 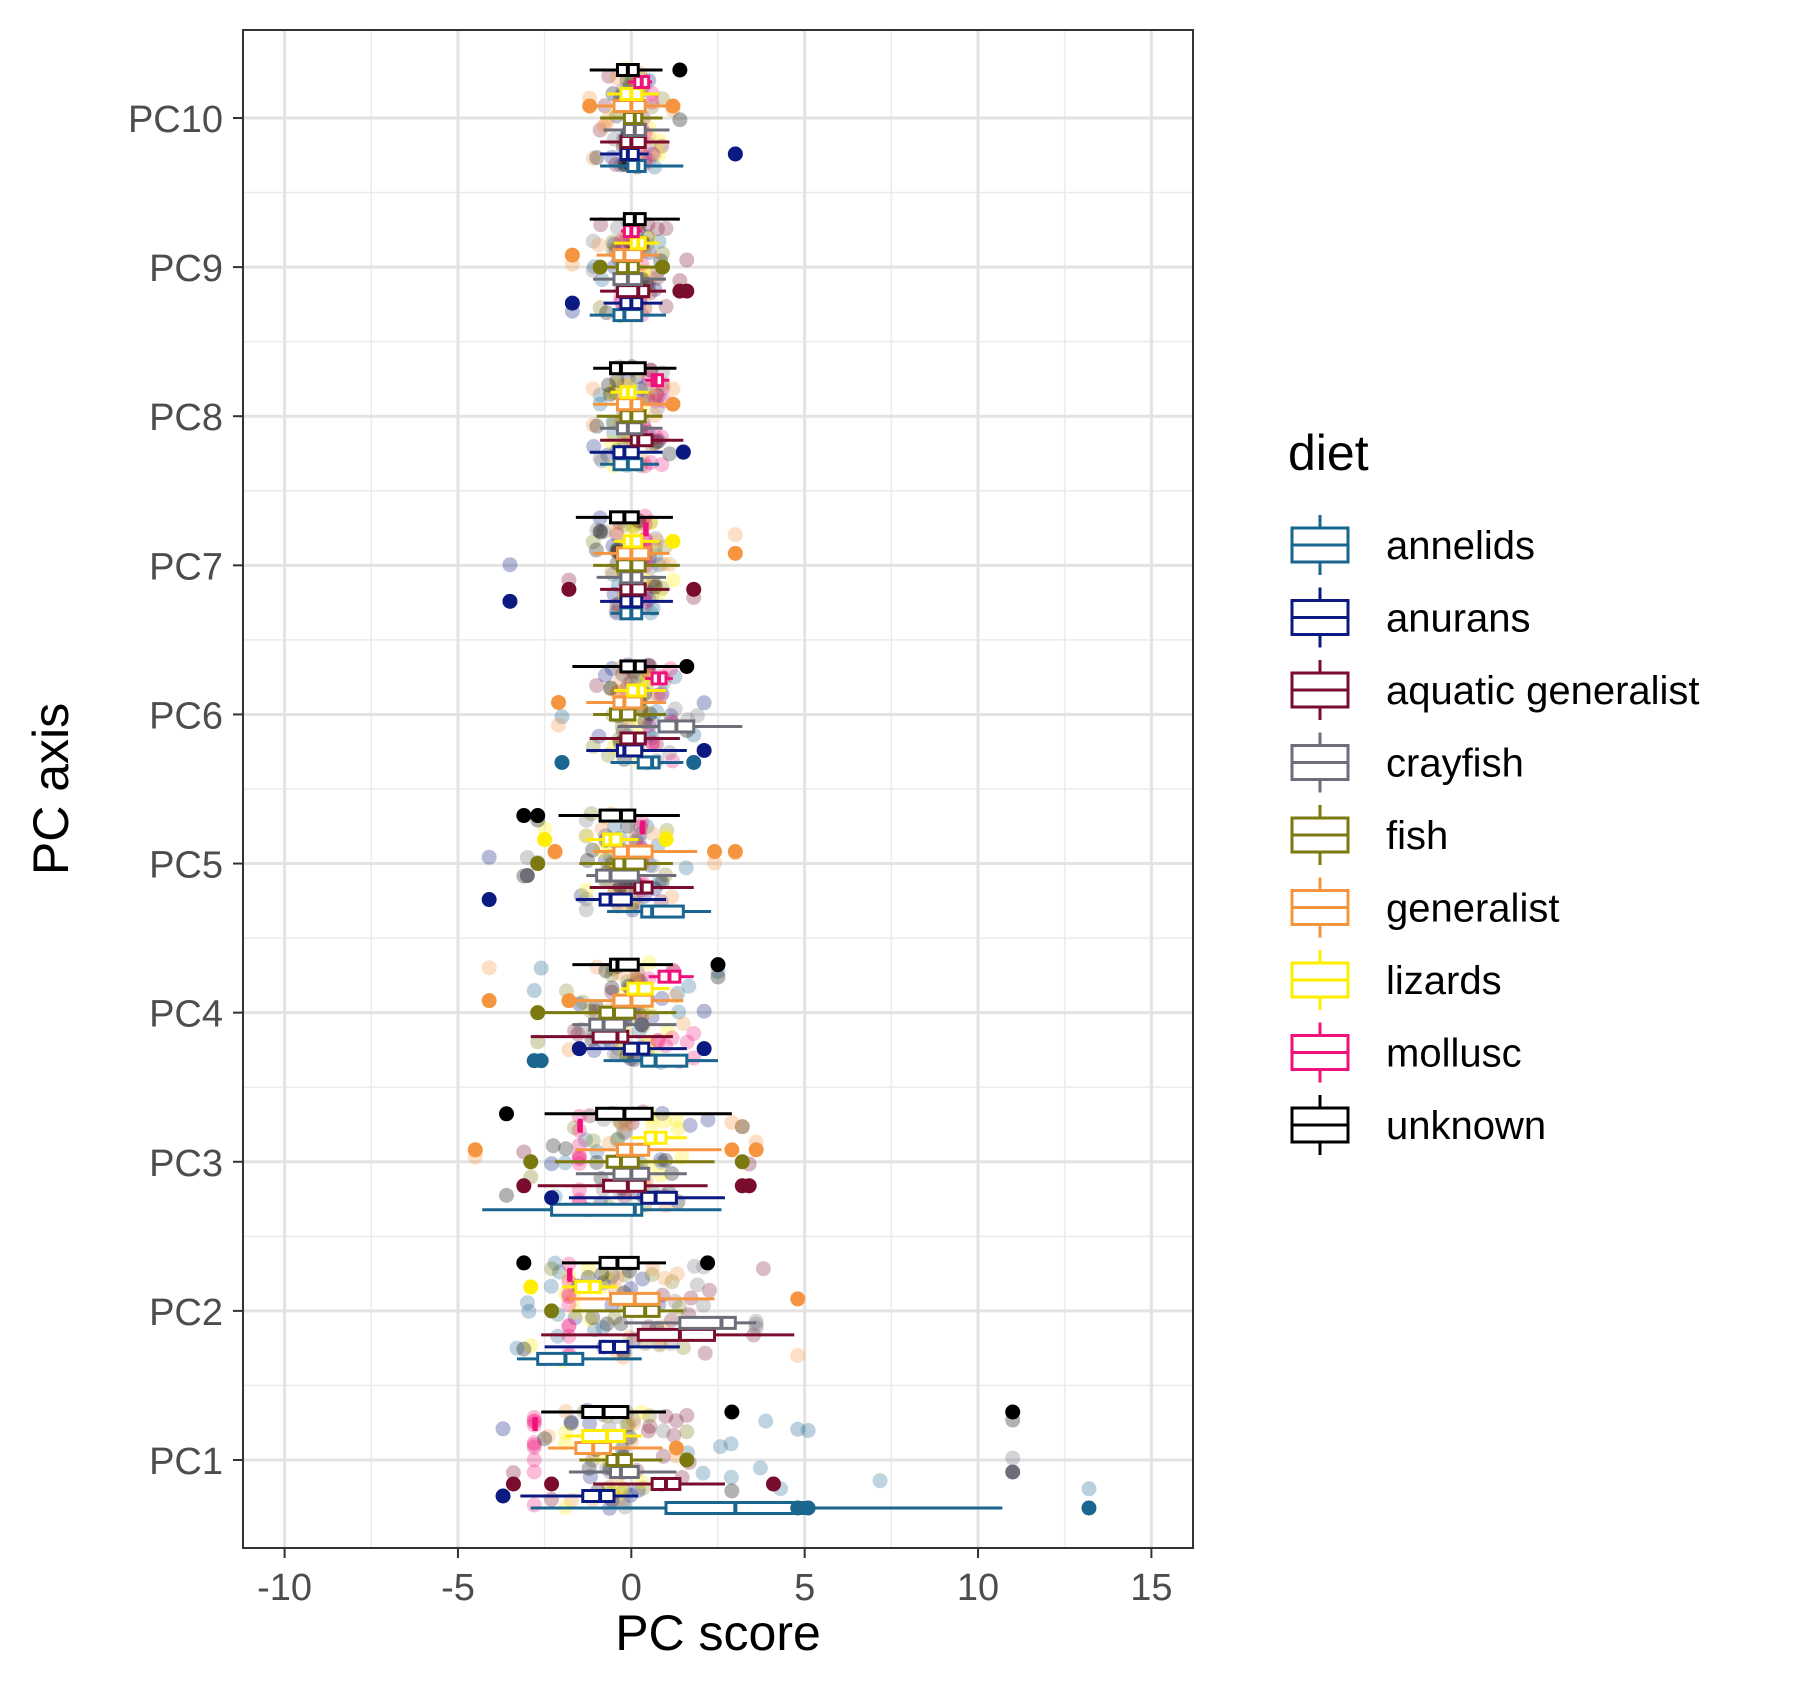 I want to click on box-lizards-pc3, so click(x=659, y=1137).